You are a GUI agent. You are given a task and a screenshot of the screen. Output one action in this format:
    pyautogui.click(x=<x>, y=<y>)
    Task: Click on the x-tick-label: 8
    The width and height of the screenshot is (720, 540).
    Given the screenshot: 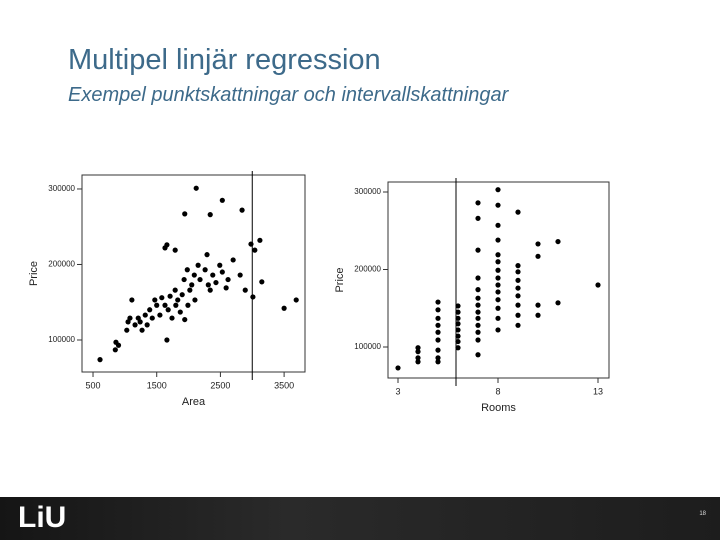 What is the action you would take?
    pyautogui.click(x=497, y=391)
    